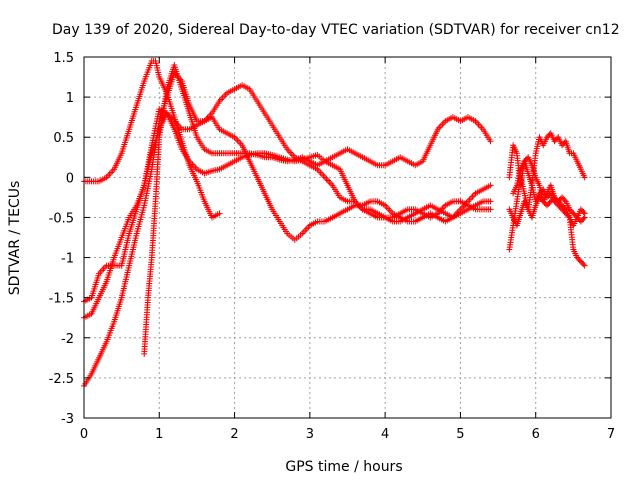  What do you see at coordinates (63, 138) in the screenshot?
I see `y-tick-label: 0.5` at bounding box center [63, 138].